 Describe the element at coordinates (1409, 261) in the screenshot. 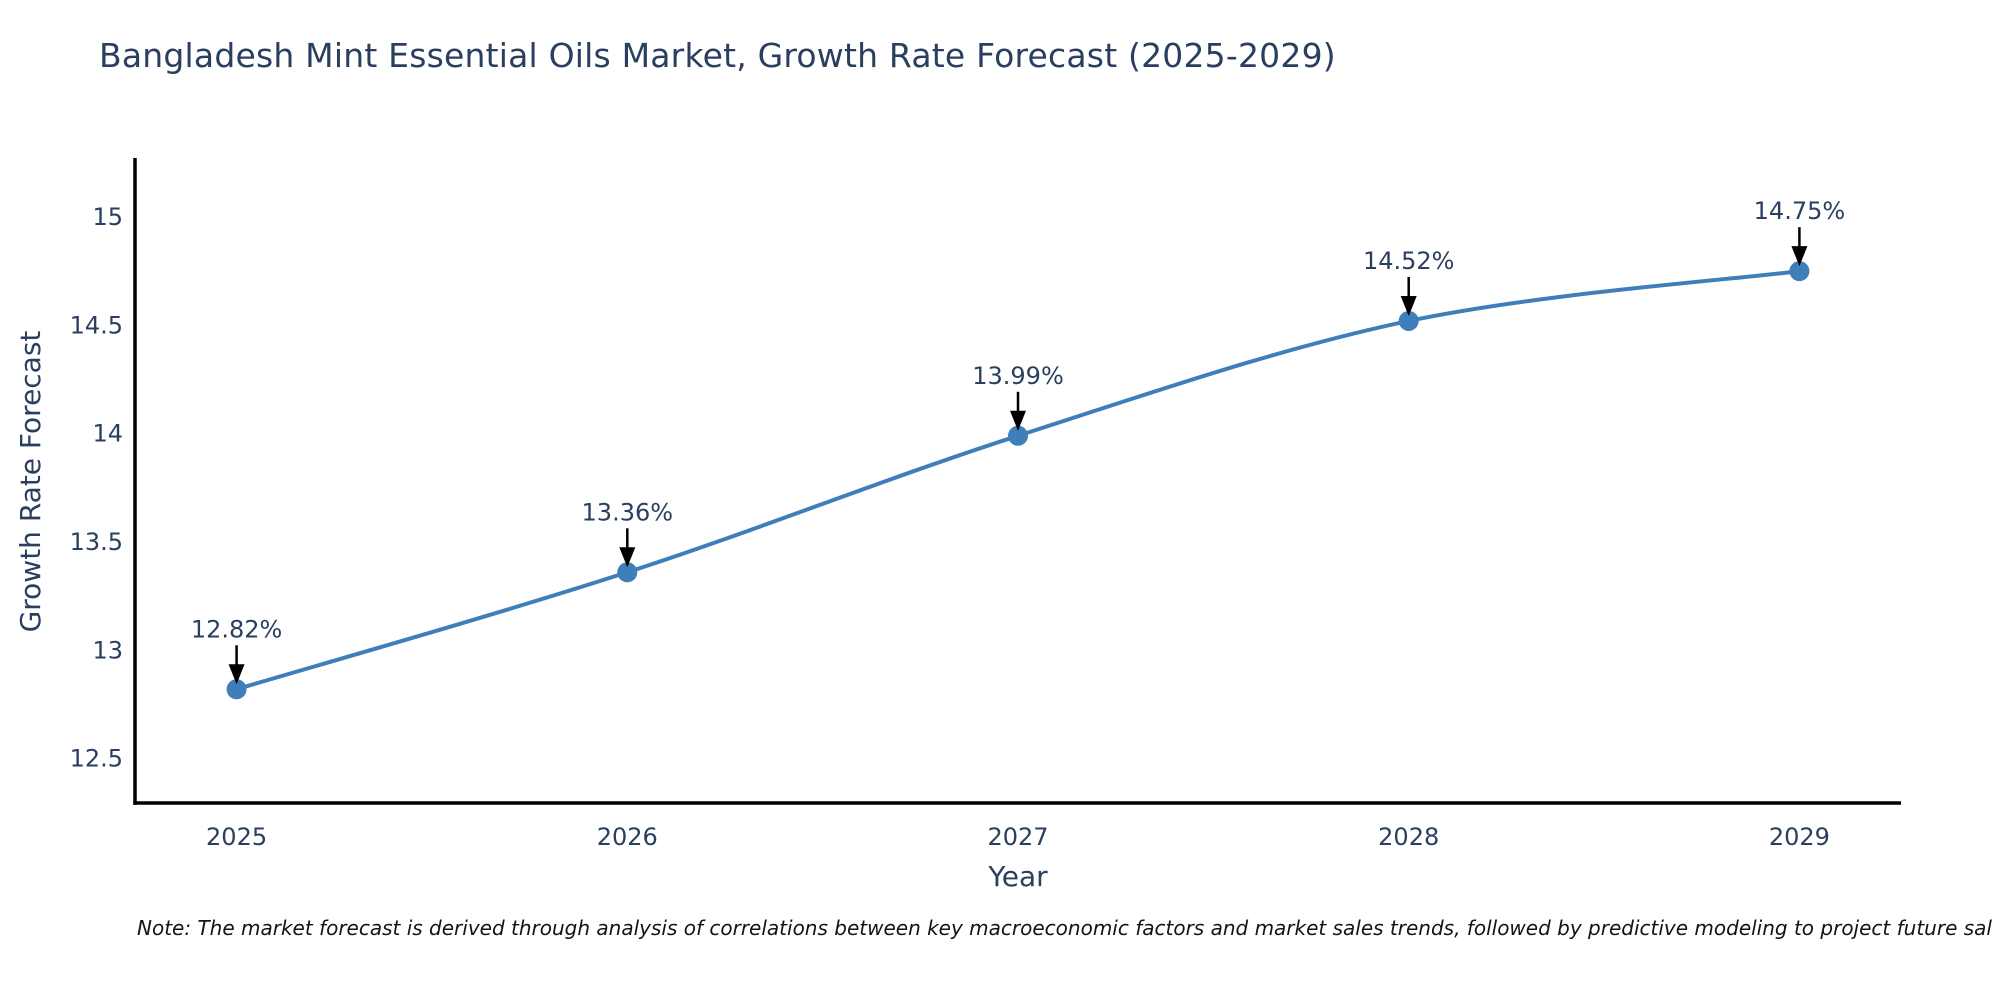

I see `data-point-label: 14.52%` at that location.